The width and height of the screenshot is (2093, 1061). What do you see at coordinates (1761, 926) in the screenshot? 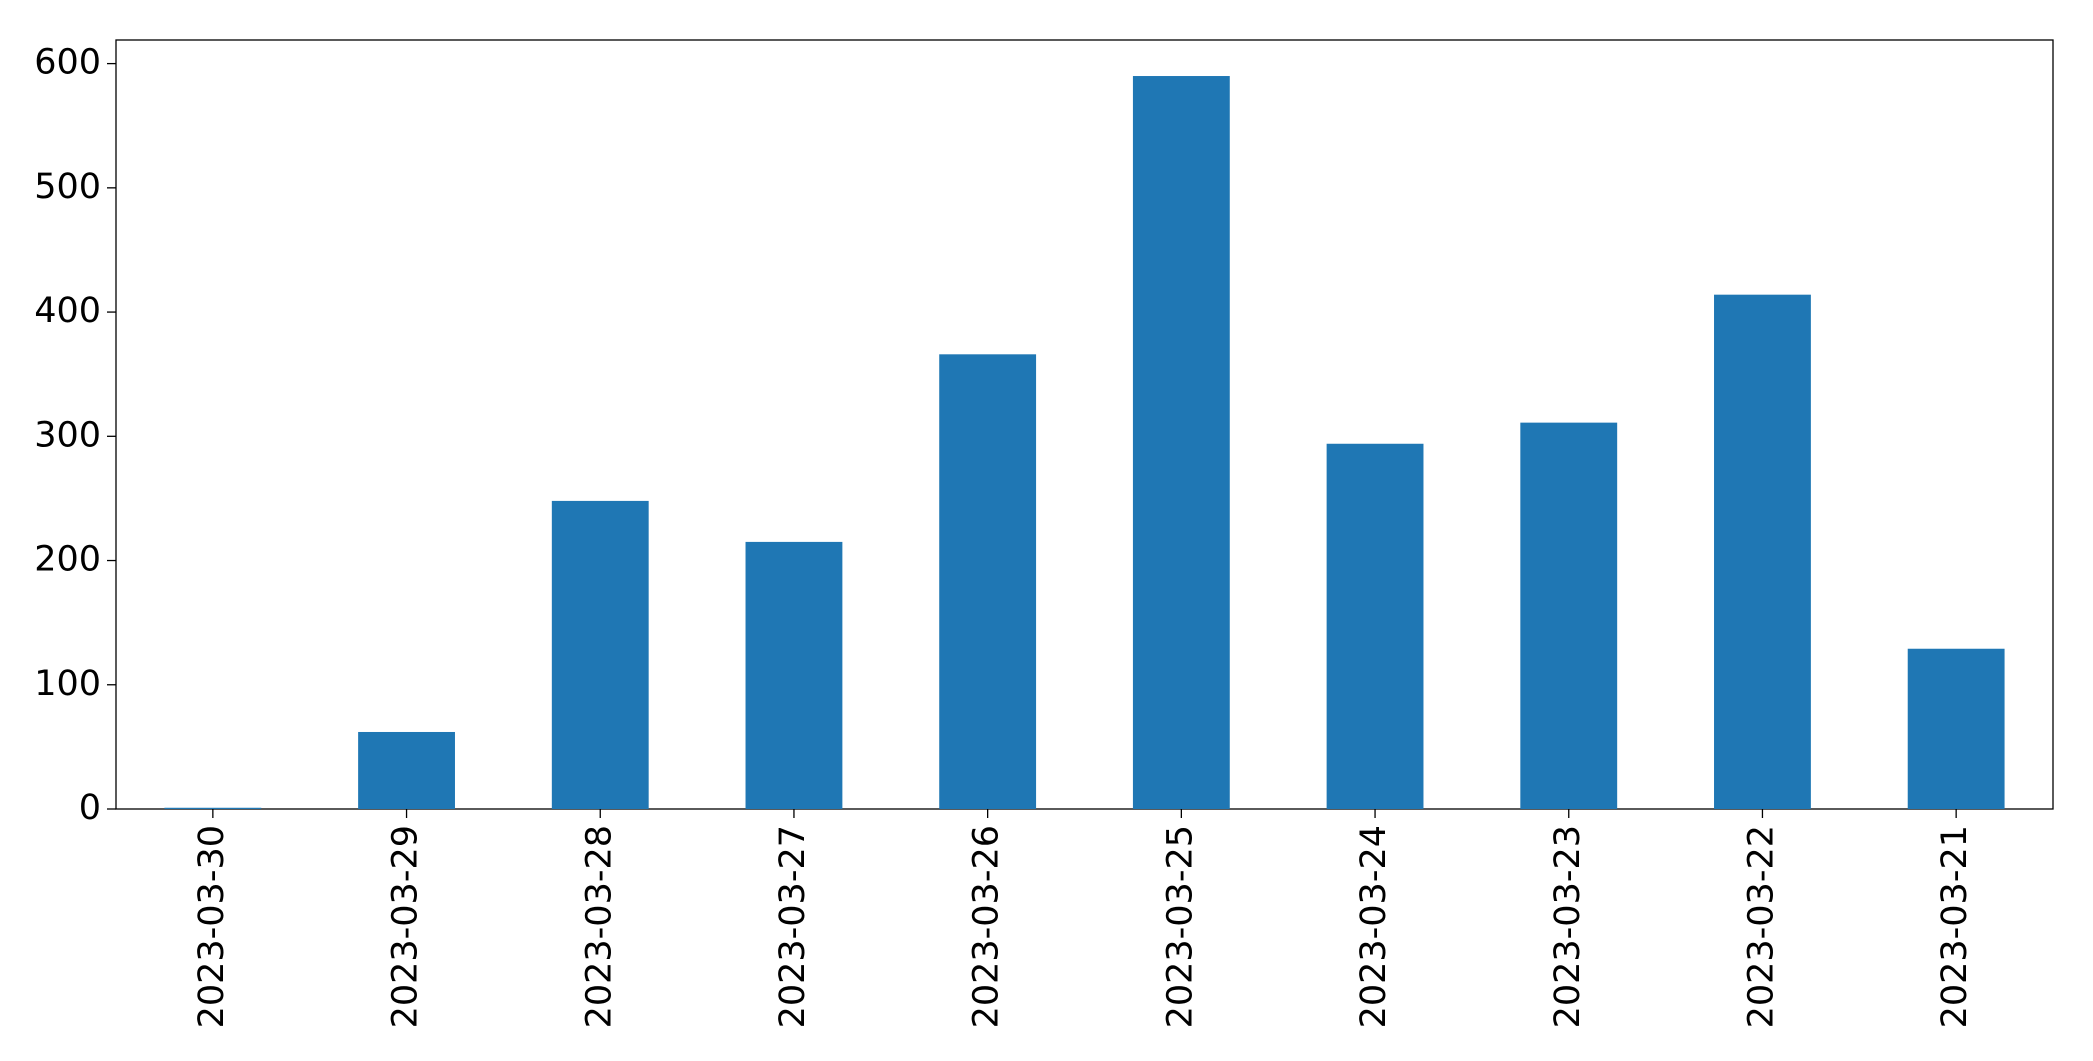
I see `x-tick-label: 2023-03-22` at bounding box center [1761, 926].